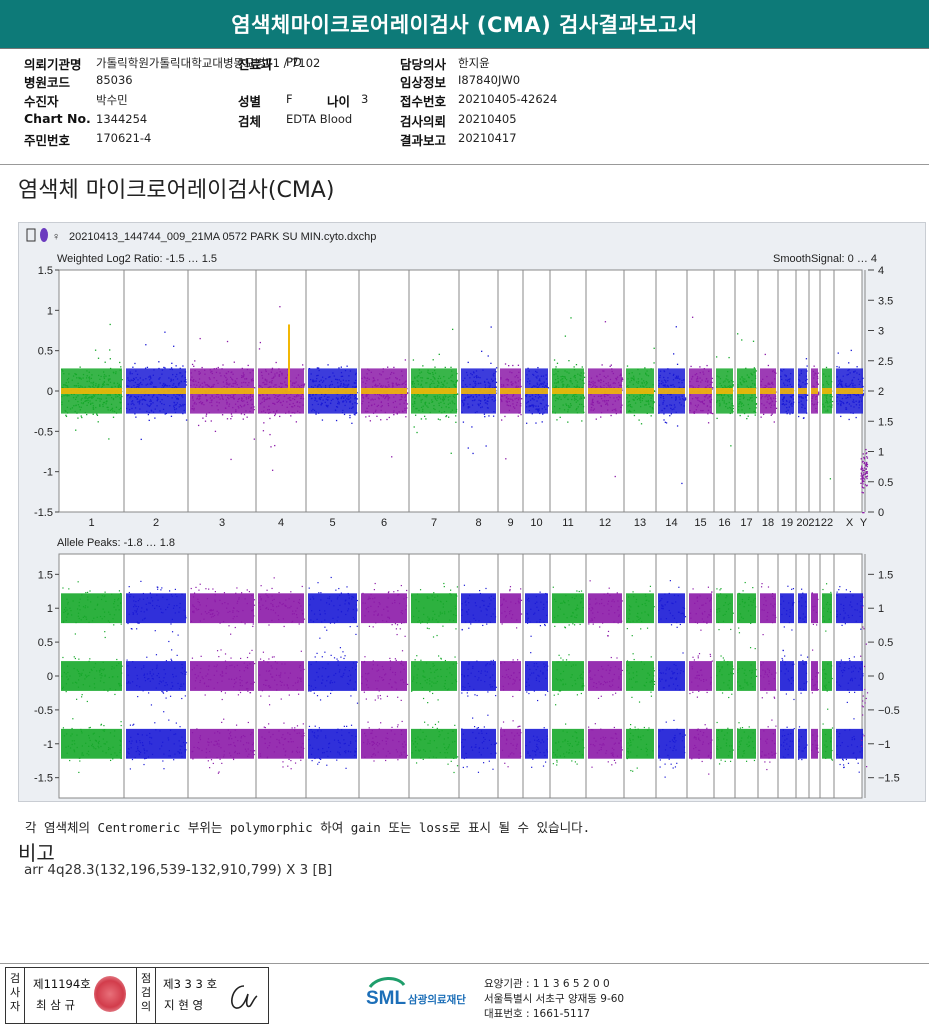 The image size is (929, 1032). What do you see at coordinates (45, 352) in the screenshot?
I see `y-tick-label: 0.5` at bounding box center [45, 352].